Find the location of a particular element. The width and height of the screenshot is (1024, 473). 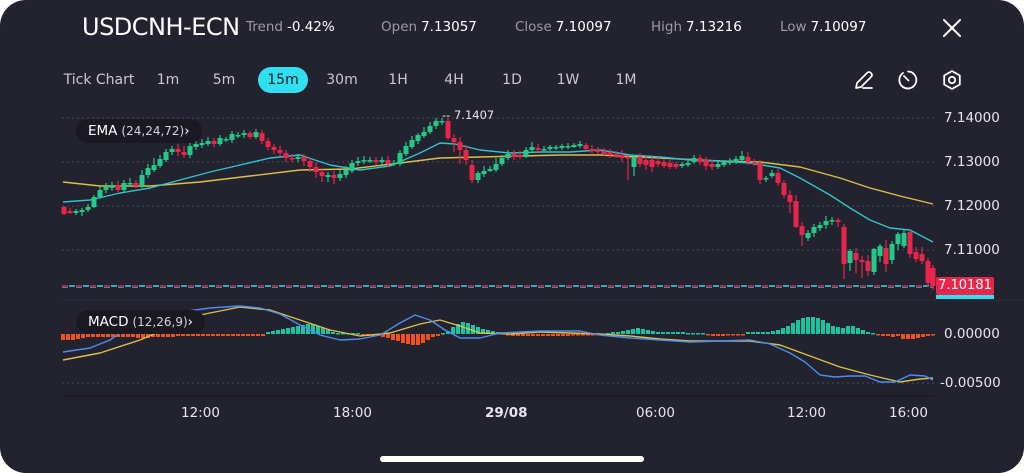

timer-icon is located at coordinates (908, 80).